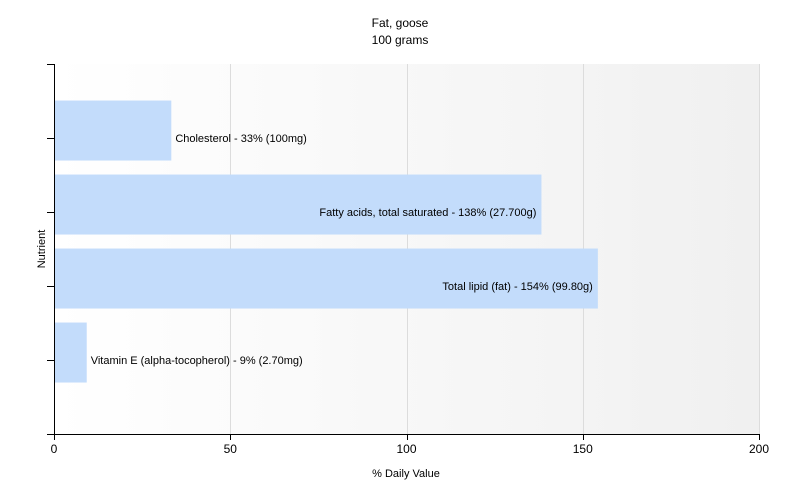 Image resolution: width=800 pixels, height=500 pixels. What do you see at coordinates (54, 449) in the screenshot?
I see `x-tick-label-0: 0` at bounding box center [54, 449].